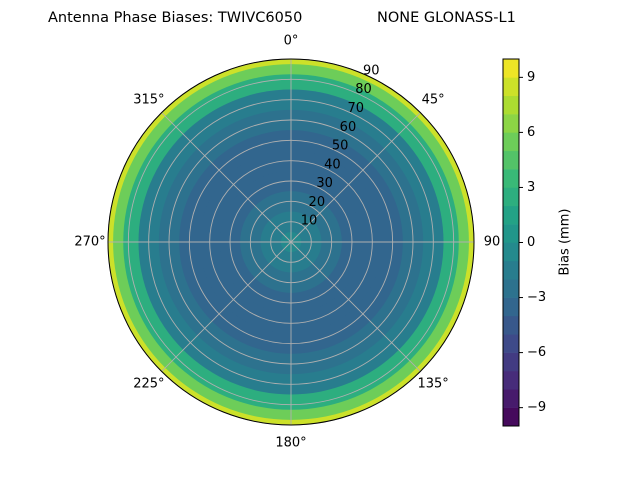 This screenshot has width=640, height=484. Describe the element at coordinates (340, 146) in the screenshot. I see `radial-tick-label: 50` at that location.